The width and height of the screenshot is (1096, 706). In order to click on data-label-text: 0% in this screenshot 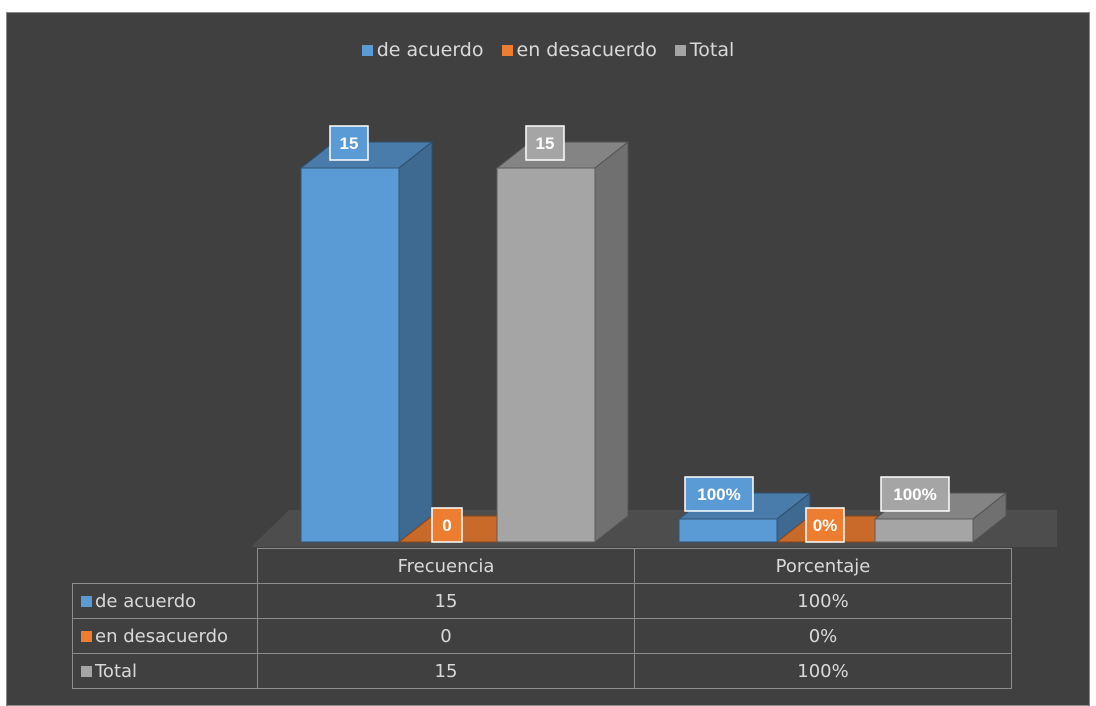, I will do `click(825, 525)`.